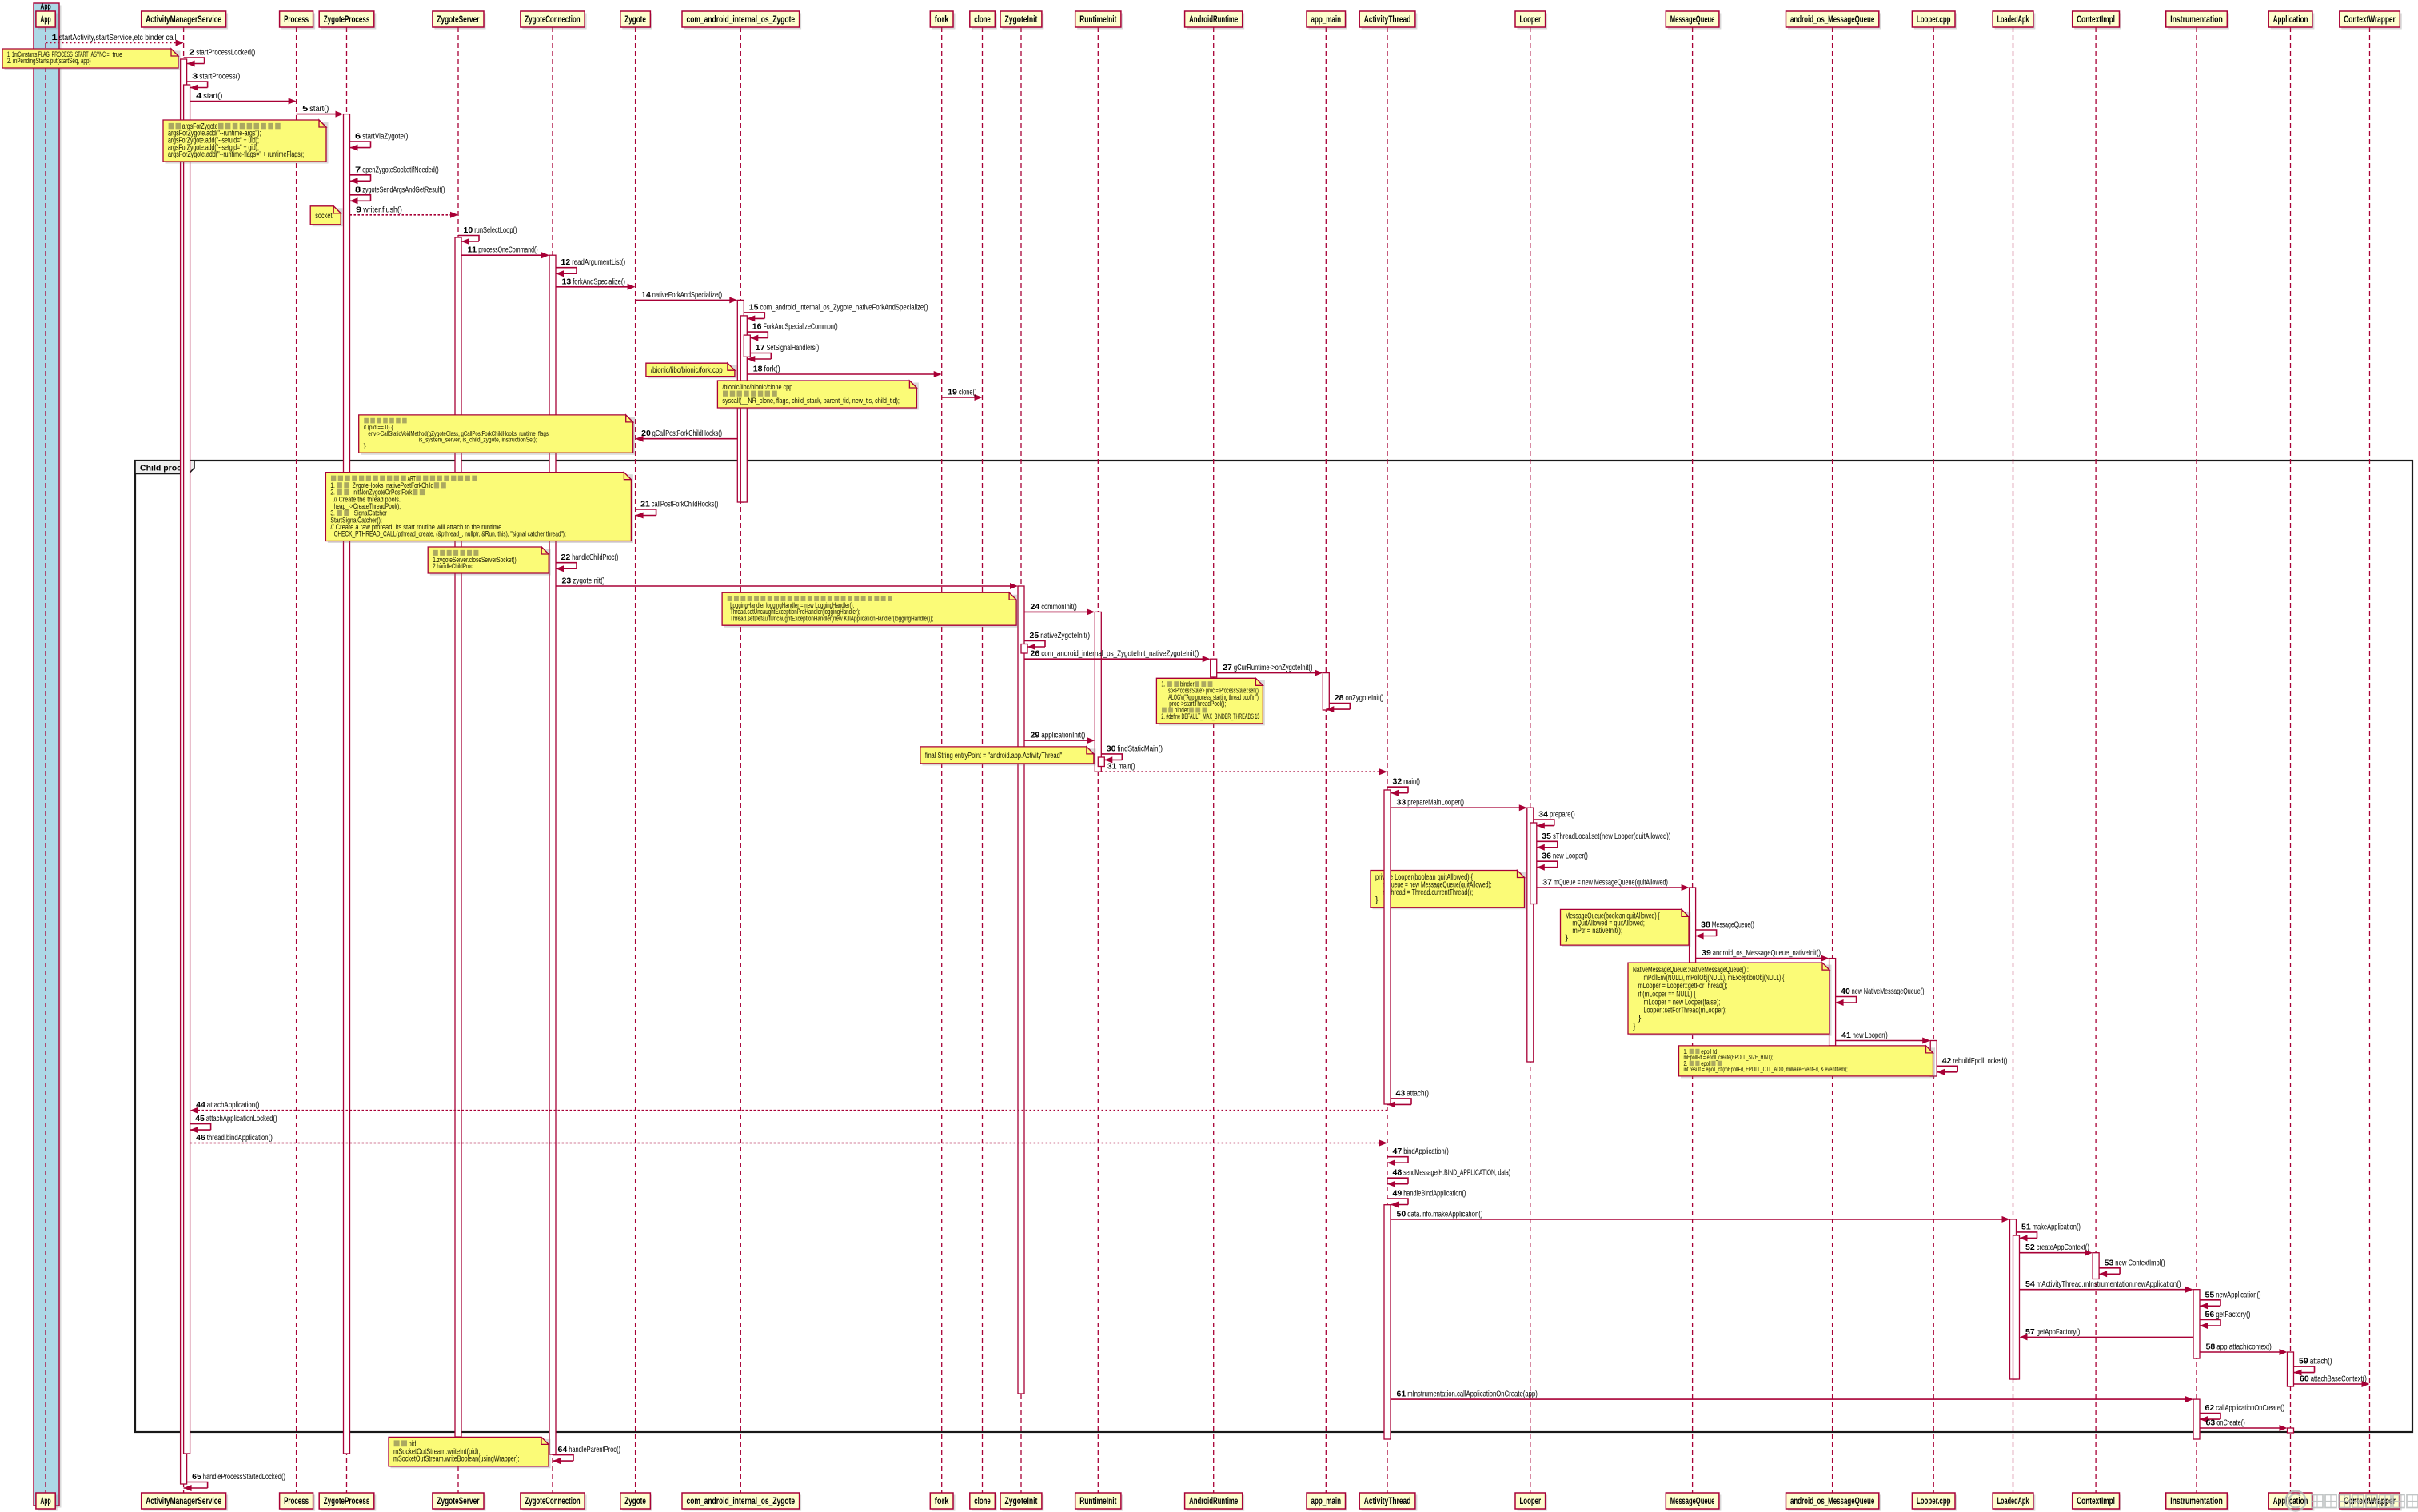 This screenshot has width=2418, height=1512. Describe the element at coordinates (508, 250) in the screenshot. I see `svg-text: processOneCommand()` at that location.